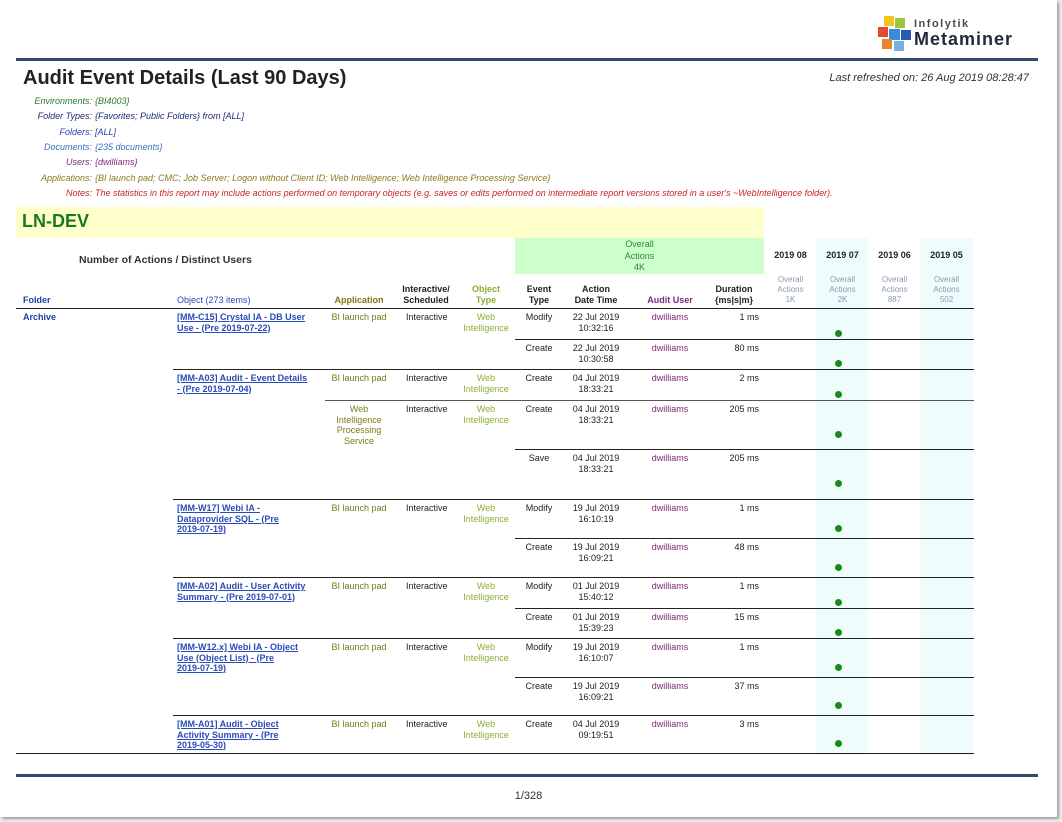 The height and width of the screenshot is (822, 1062). Describe the element at coordinates (790, 255) in the screenshot. I see `month-header: 2019 08` at that location.